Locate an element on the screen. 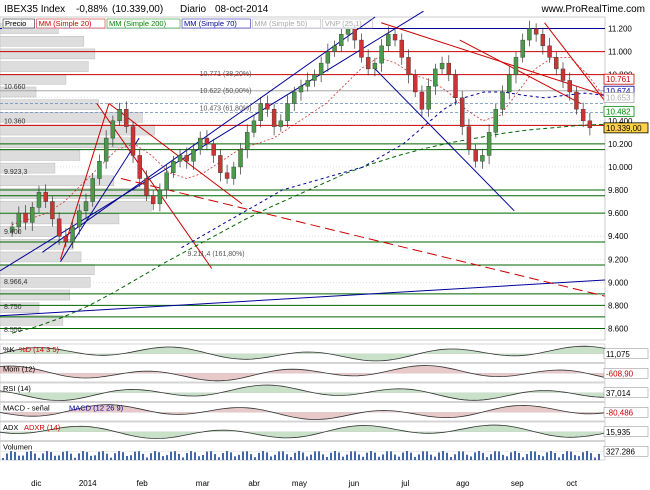 This screenshot has width=650, height=490. indicator-value: 37,014 is located at coordinates (618, 393).